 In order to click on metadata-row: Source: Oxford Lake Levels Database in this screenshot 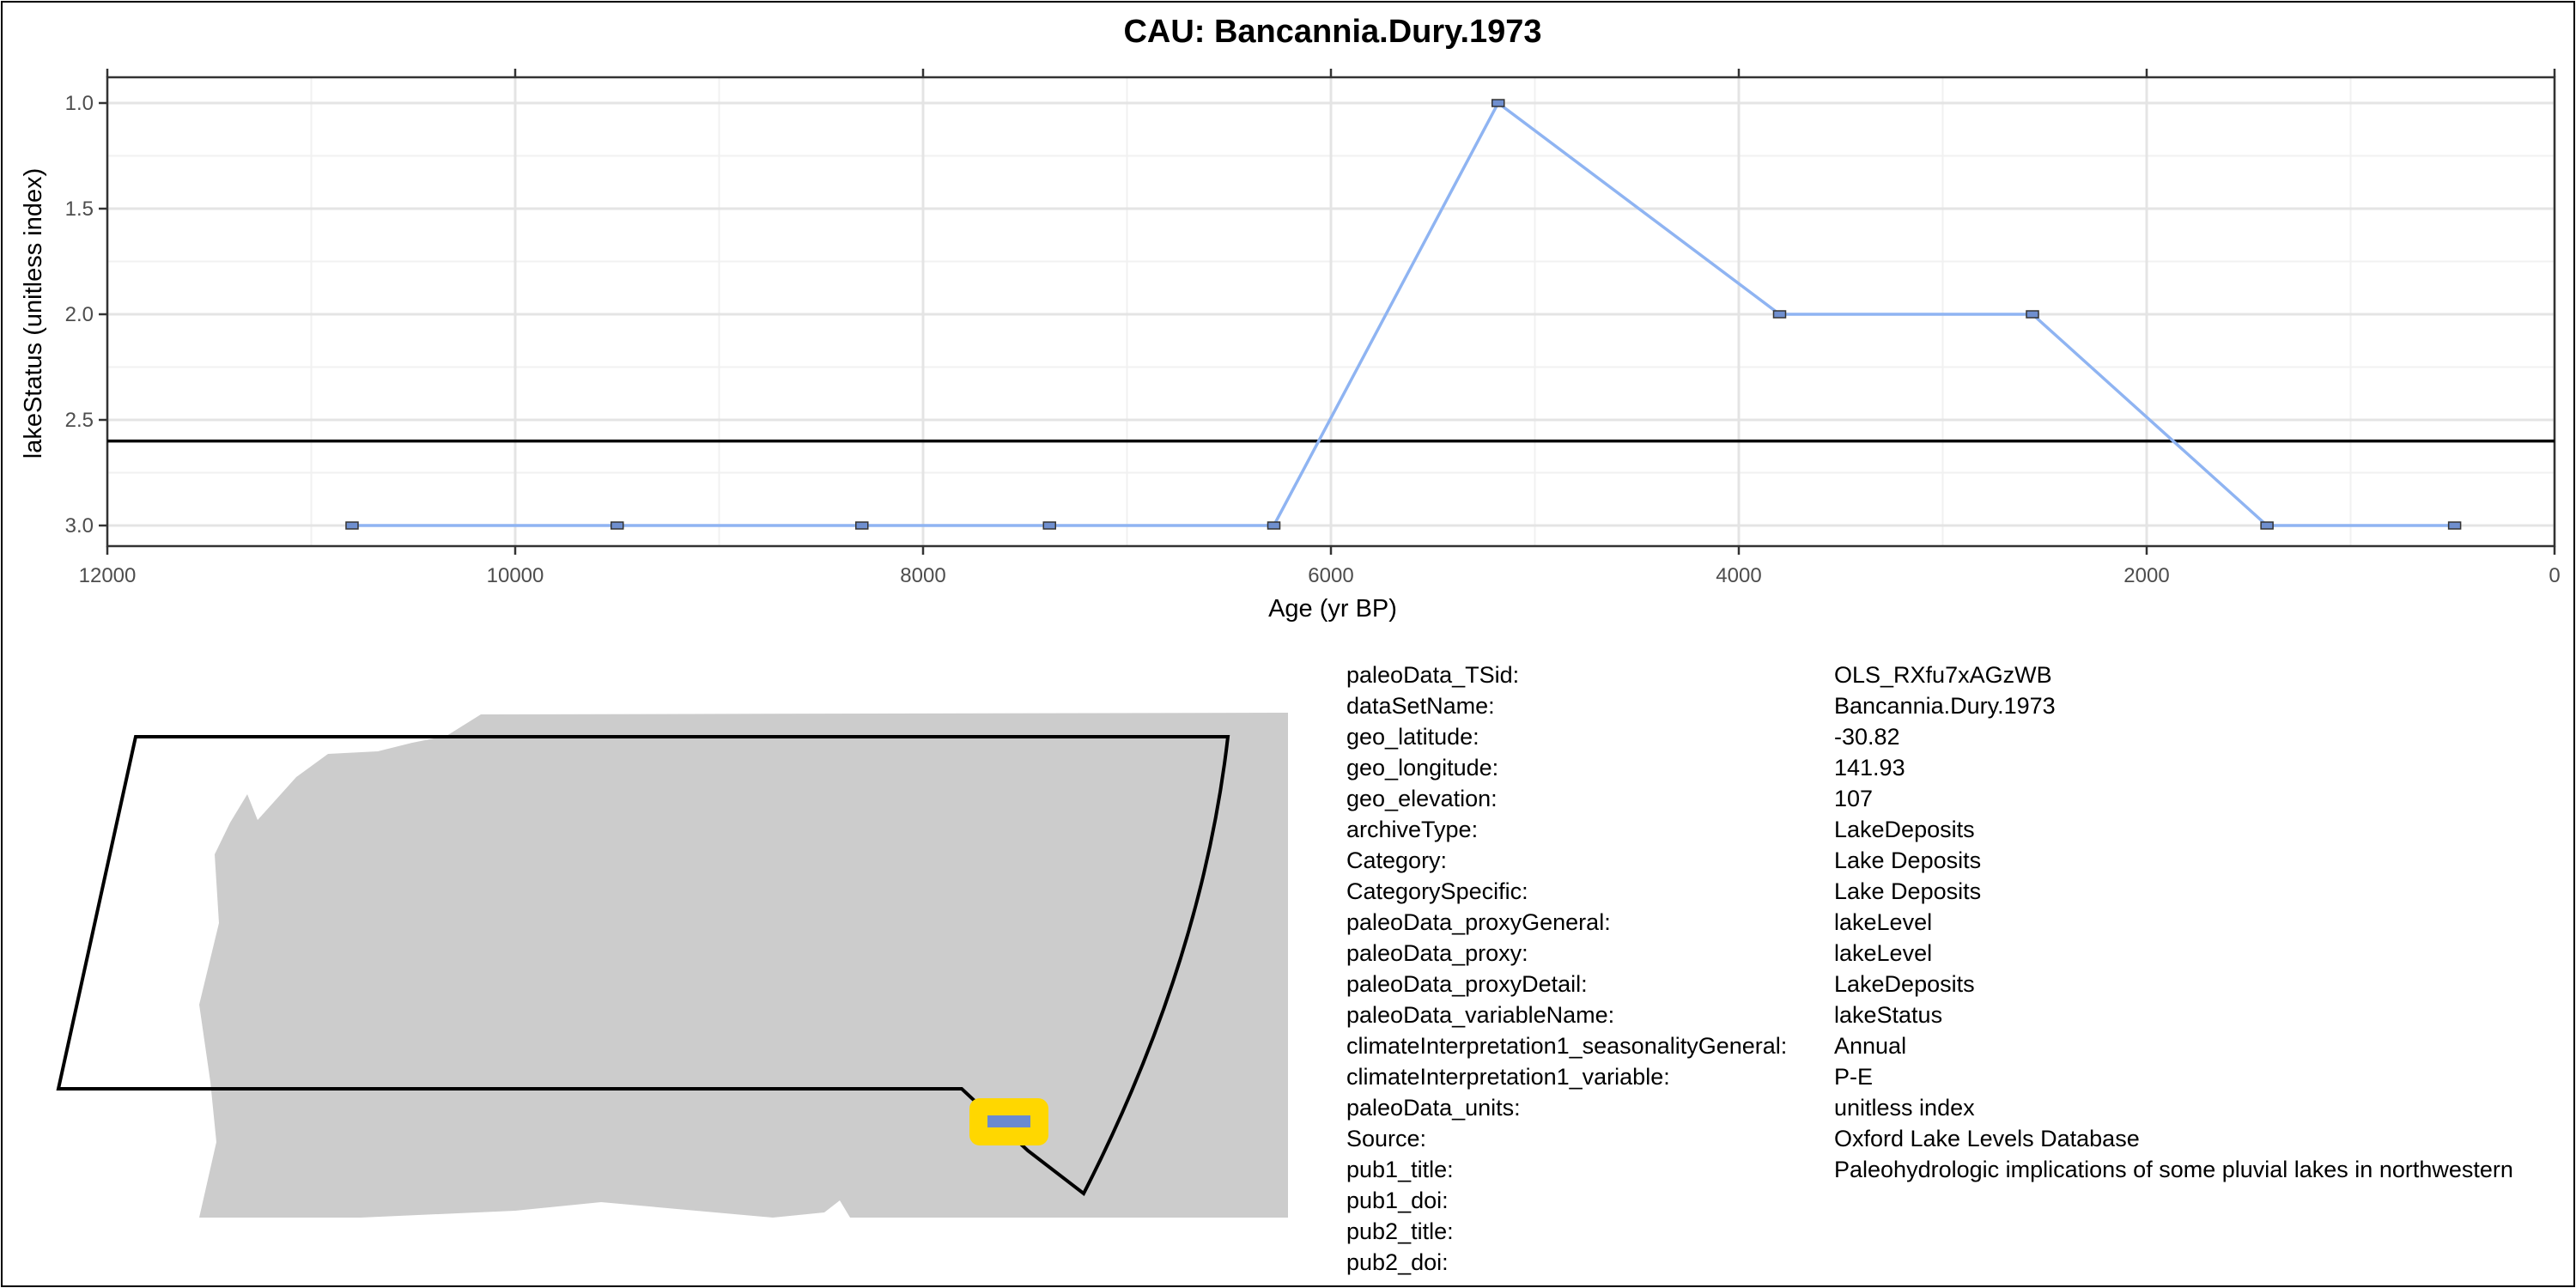, I will do `click(1958, 1138)`.